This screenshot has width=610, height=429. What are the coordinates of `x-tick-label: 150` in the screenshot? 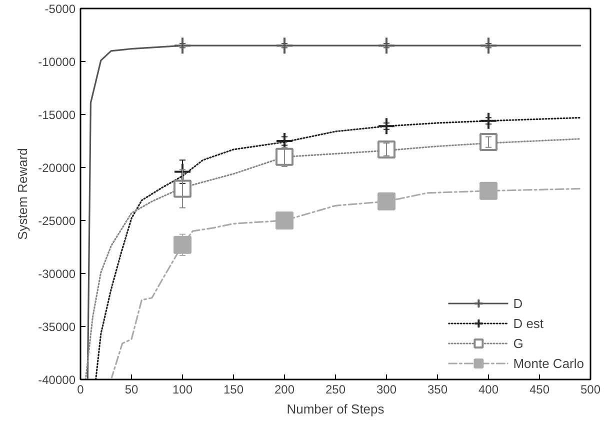 It's located at (233, 389).